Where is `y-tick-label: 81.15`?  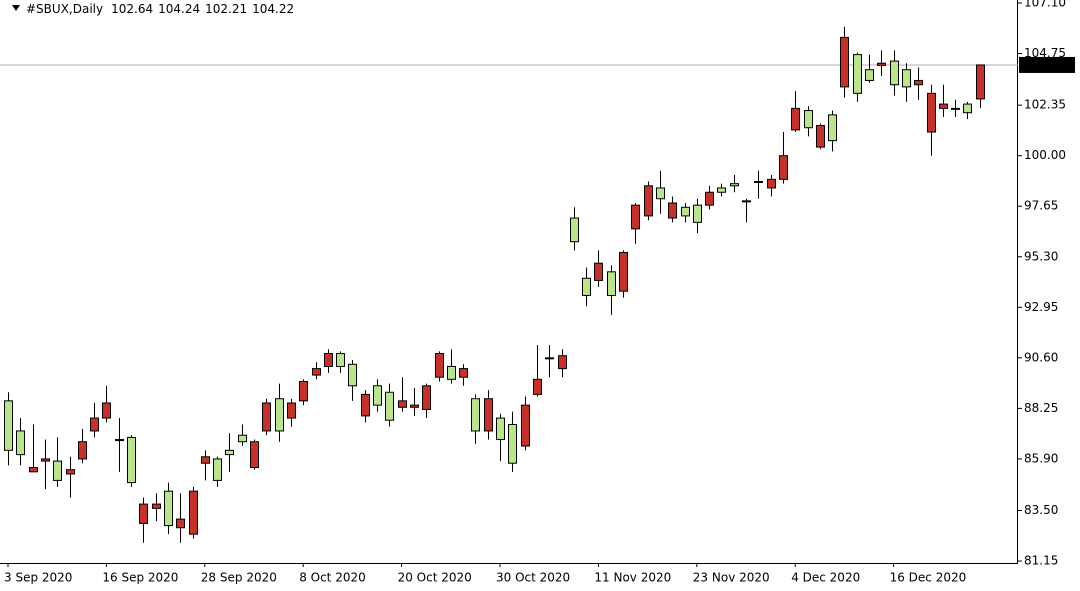
y-tick-label: 81.15 is located at coordinates (1041, 561).